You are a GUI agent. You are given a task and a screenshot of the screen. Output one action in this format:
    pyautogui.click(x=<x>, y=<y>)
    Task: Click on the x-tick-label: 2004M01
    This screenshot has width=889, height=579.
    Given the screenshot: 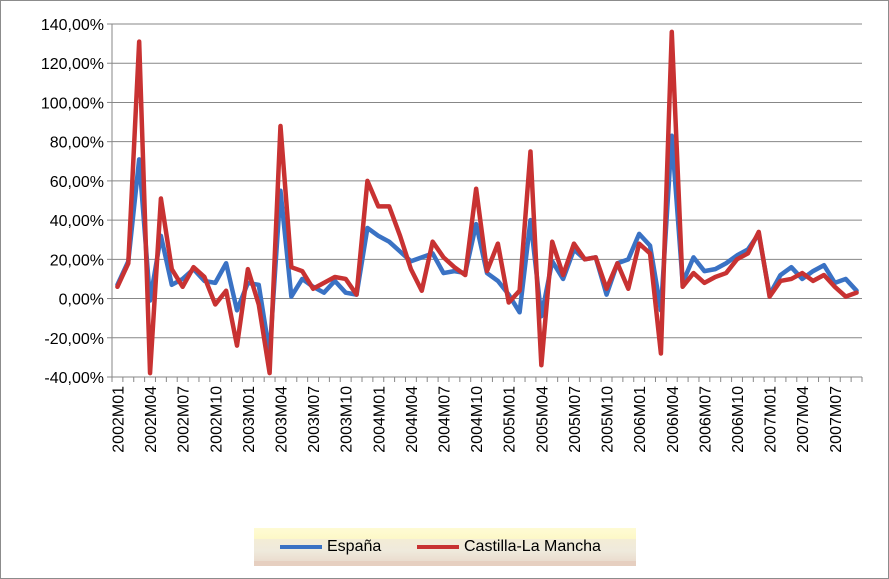 What is the action you would take?
    pyautogui.click(x=379, y=419)
    